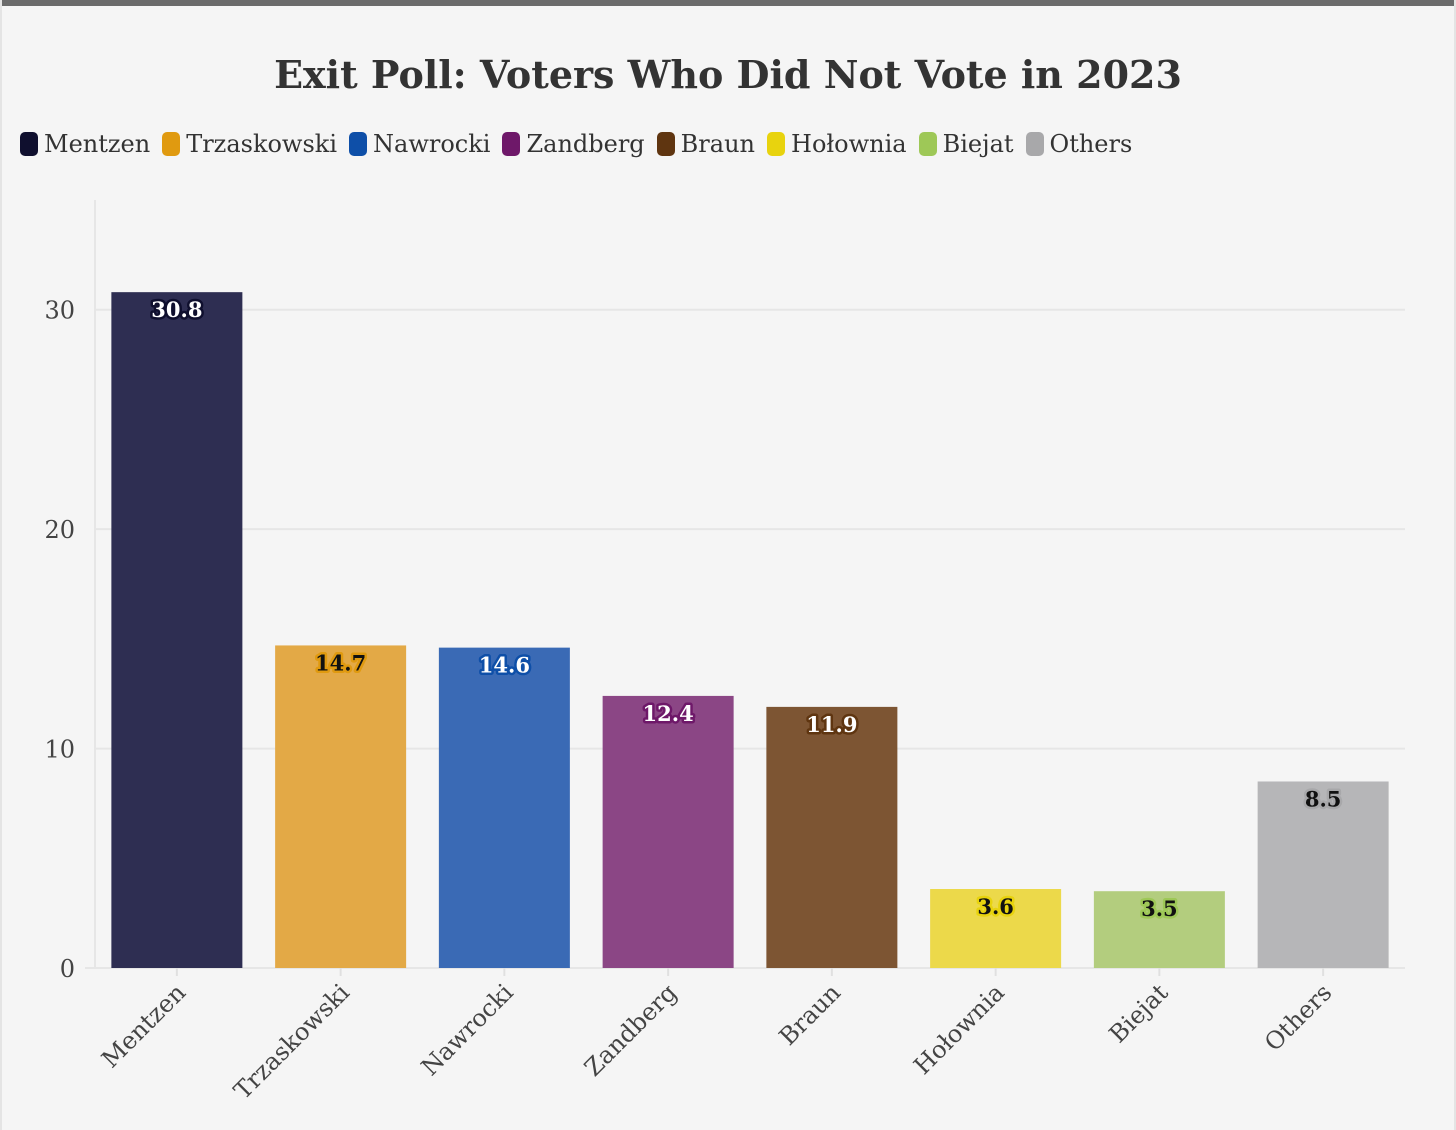  Describe the element at coordinates (59, 530) in the screenshot. I see `y-tick-label: 20` at that location.